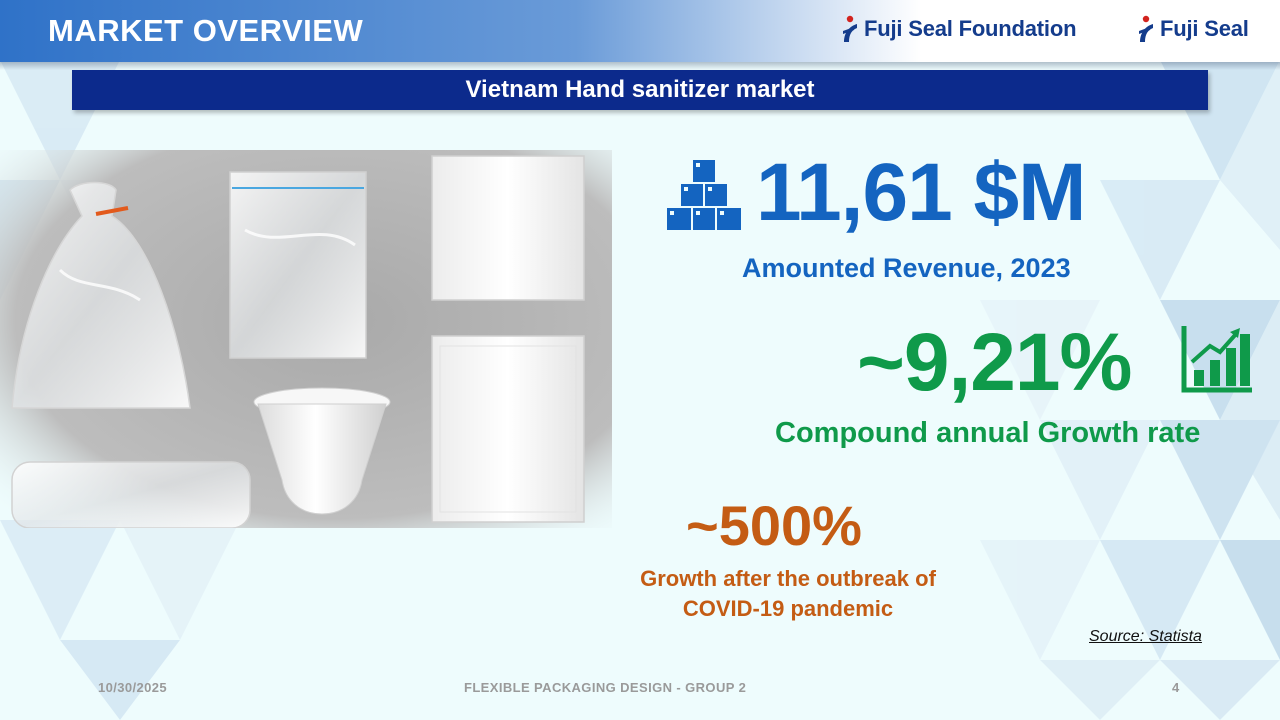 The image size is (1280, 720). I want to click on revenue-label: Amounted Revenue, 2023, so click(906, 268).